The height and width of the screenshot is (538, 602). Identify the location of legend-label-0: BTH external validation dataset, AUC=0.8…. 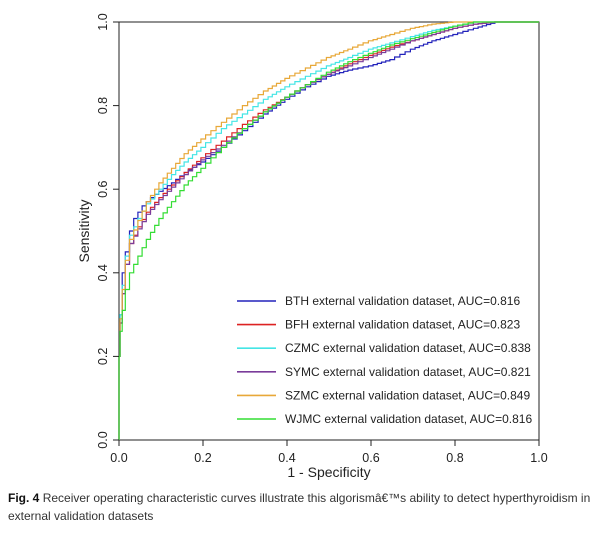
(402, 301).